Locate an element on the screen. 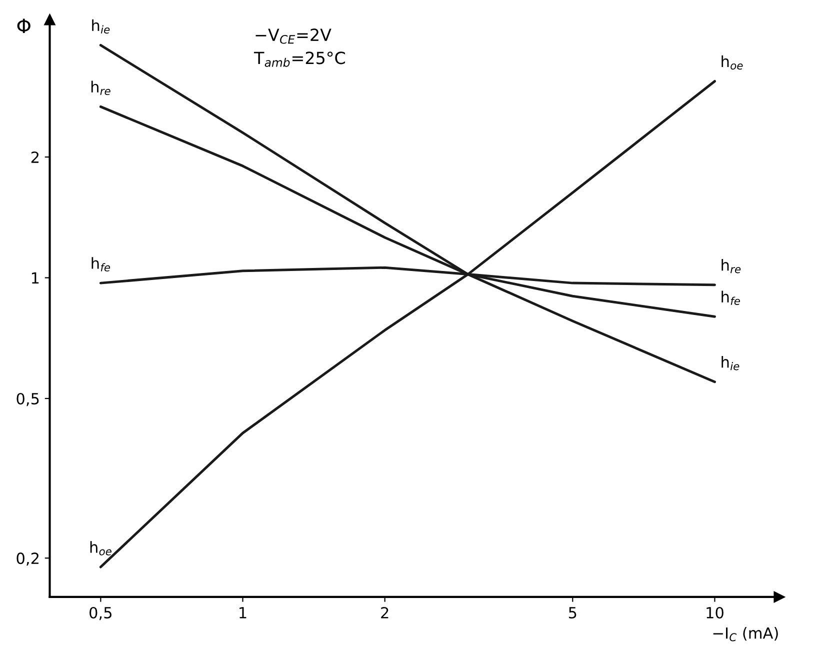 The height and width of the screenshot is (656, 829). y-tick-label: 1 is located at coordinates (35, 278).